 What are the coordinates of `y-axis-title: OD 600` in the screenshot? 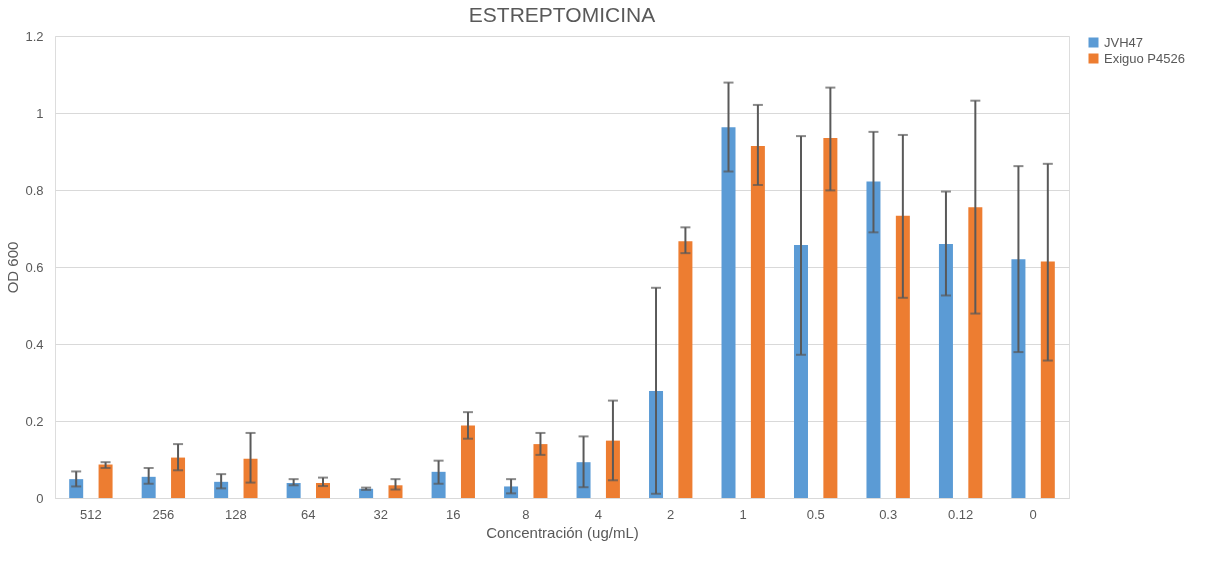 It's located at (13, 267).